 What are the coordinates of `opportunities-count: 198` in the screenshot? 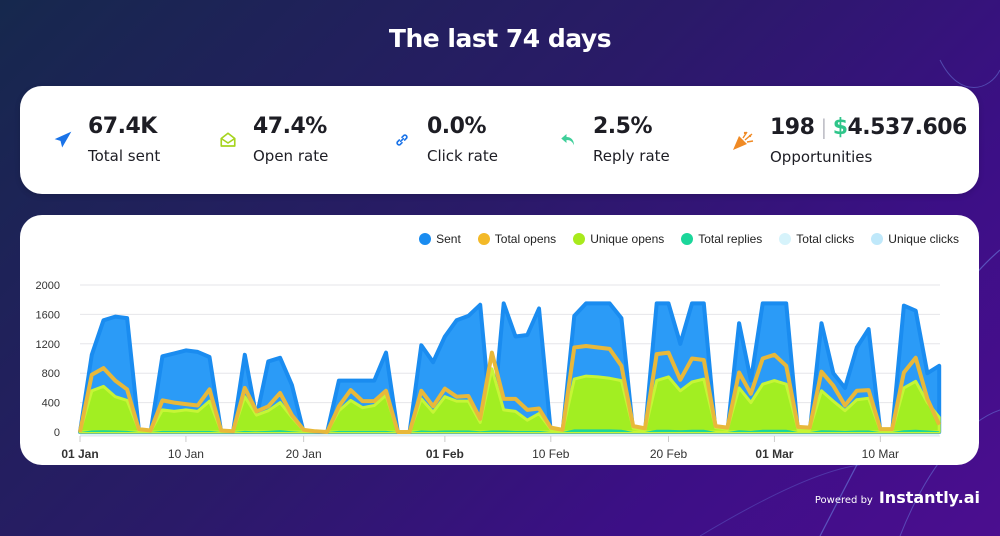 It's located at (792, 127).